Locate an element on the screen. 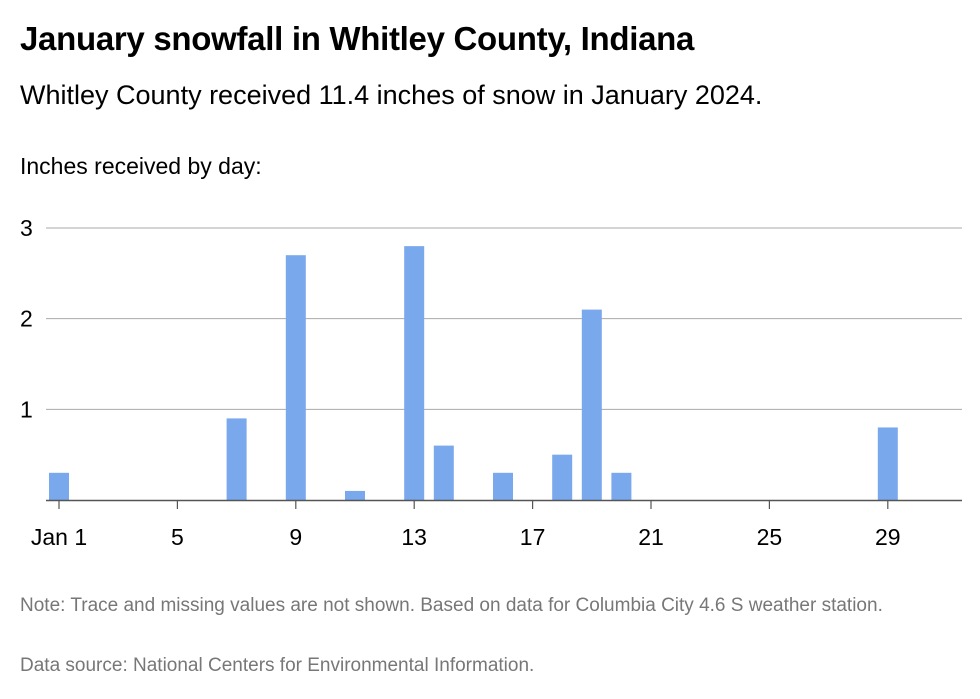 The height and width of the screenshot is (699, 980). y-tick-label: 3 is located at coordinates (26, 228).